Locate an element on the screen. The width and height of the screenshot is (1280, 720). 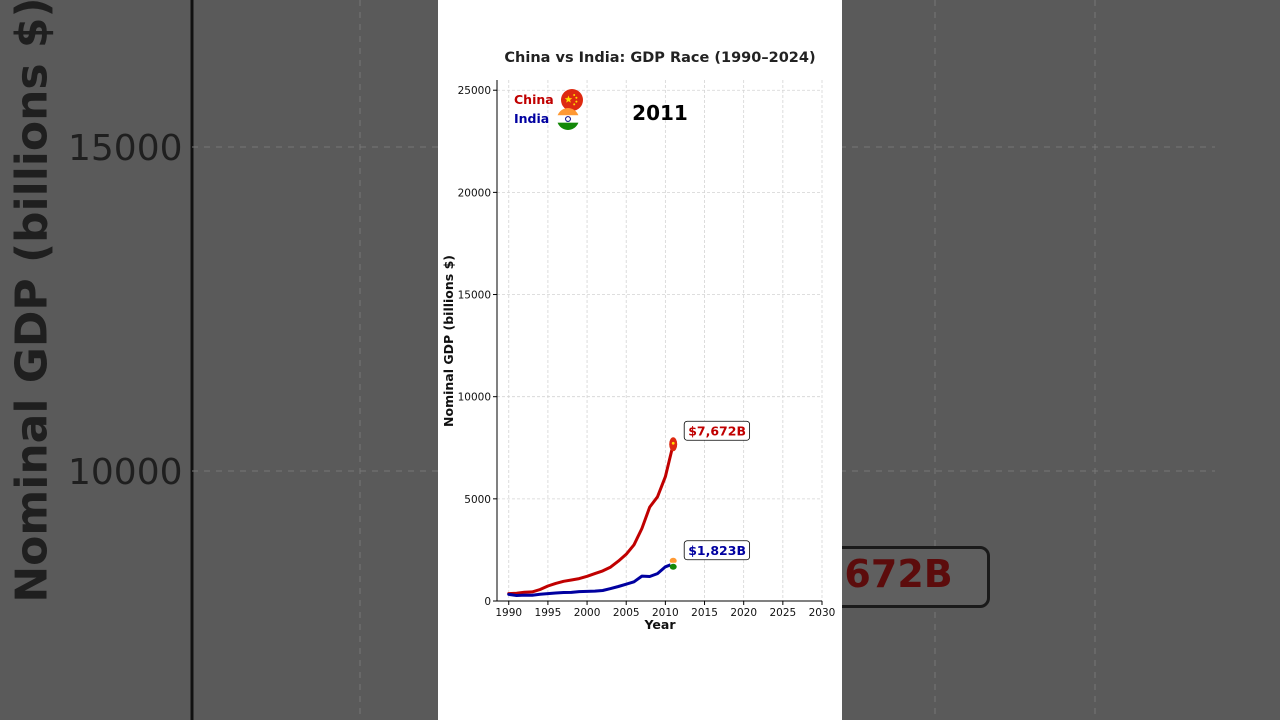
endpoint-india-flag-icon is located at coordinates (673, 563).